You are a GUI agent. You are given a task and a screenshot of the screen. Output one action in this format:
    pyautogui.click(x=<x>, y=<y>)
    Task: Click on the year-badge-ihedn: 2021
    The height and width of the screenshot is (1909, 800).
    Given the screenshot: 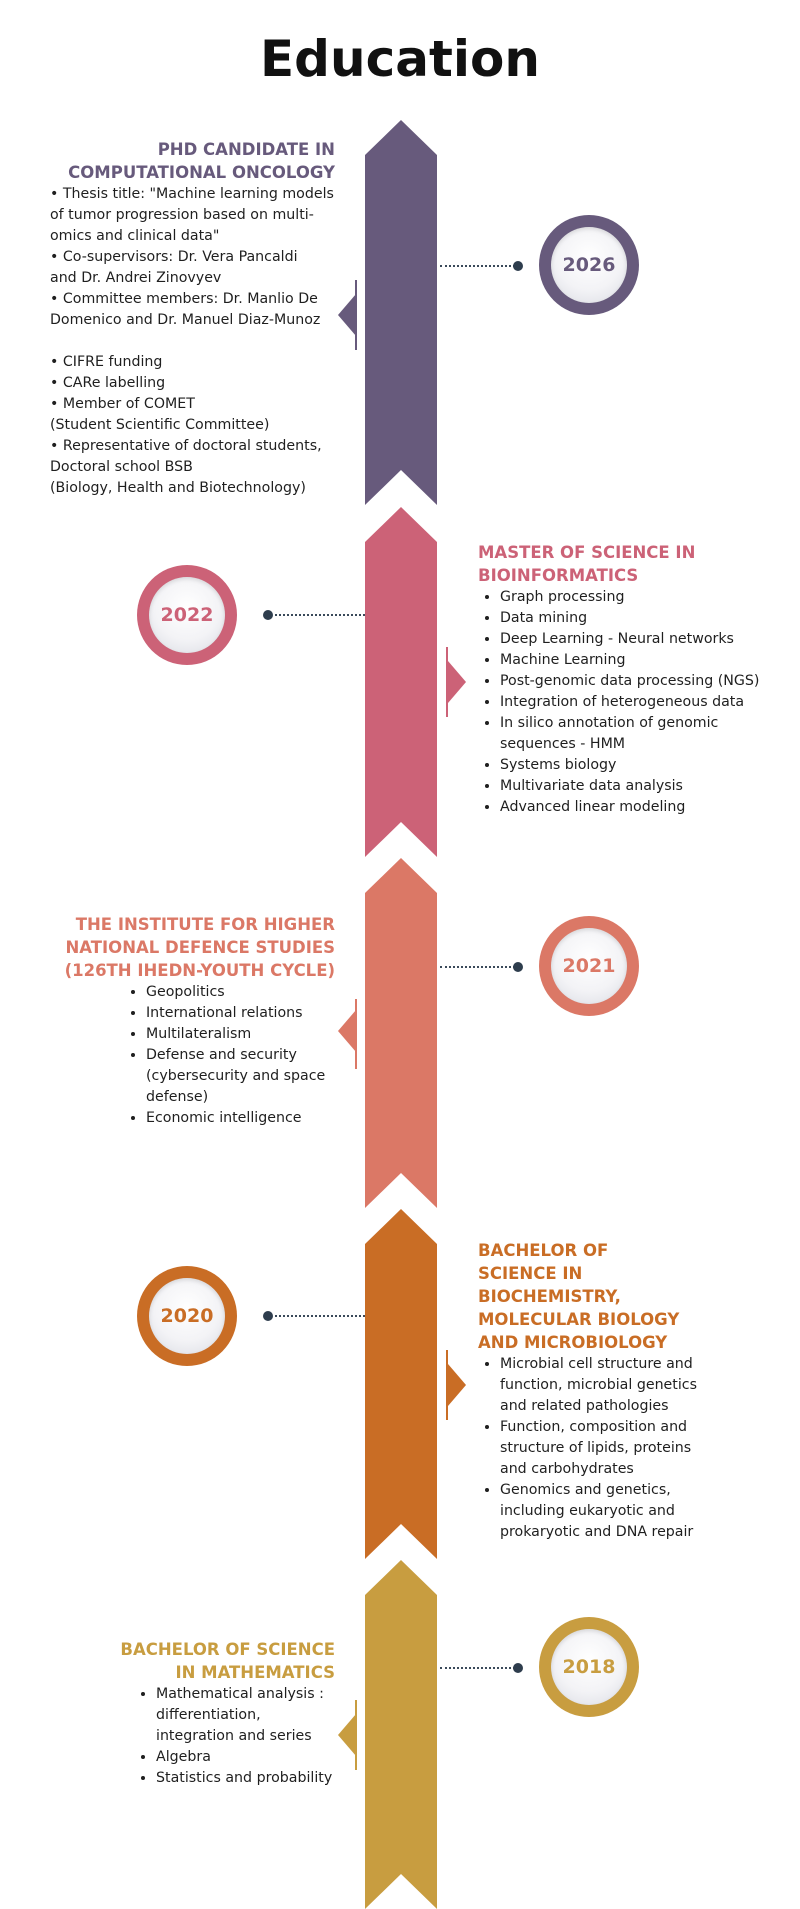 What is the action you would take?
    pyautogui.click(x=589, y=966)
    